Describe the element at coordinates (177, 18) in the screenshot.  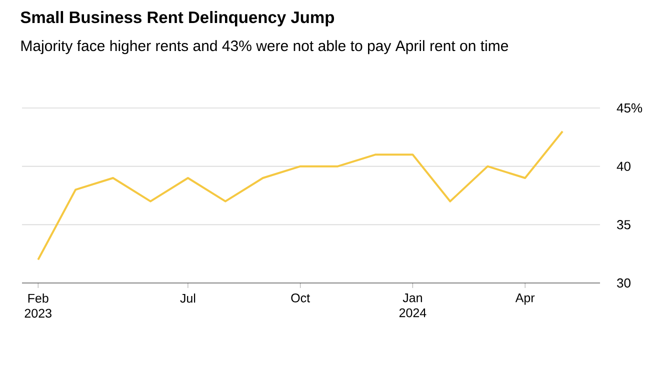
I see `chart-title: Small Business Rent Delinquency Jump` at that location.